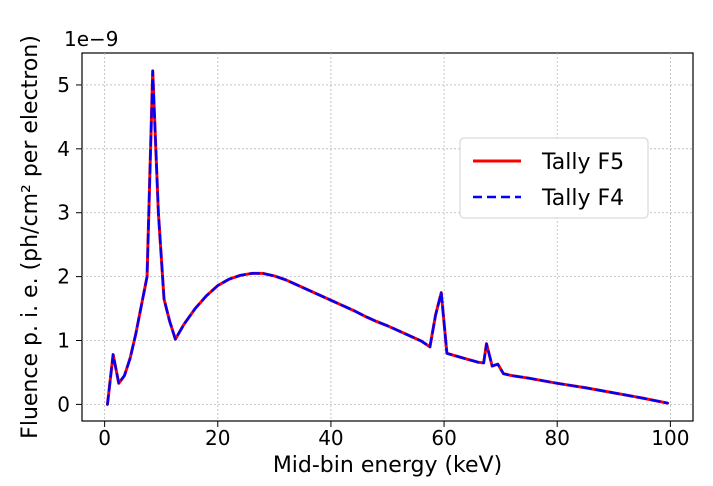  What do you see at coordinates (63, 404) in the screenshot?
I see `y-tick-label: 0` at bounding box center [63, 404].